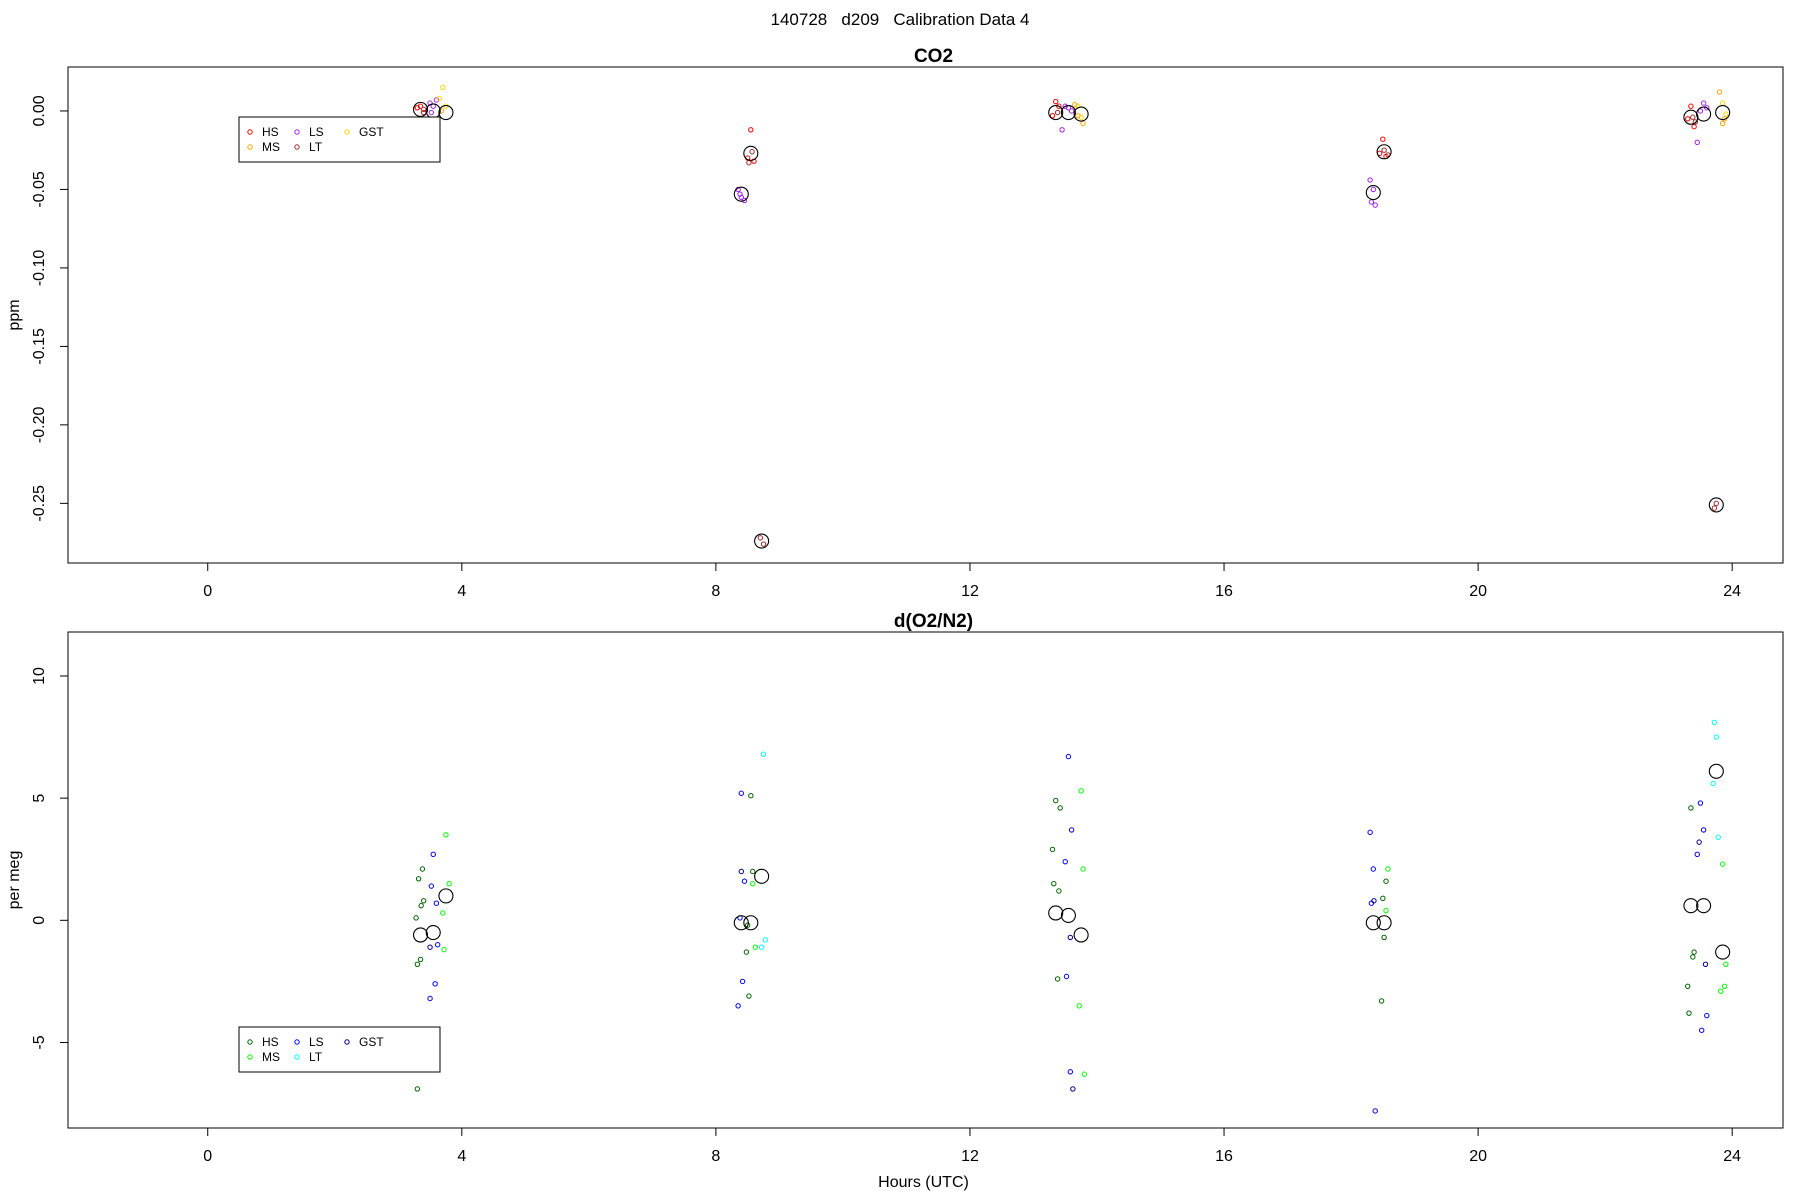 Image resolution: width=1800 pixels, height=1200 pixels. Describe the element at coordinates (1224, 591) in the screenshot. I see `co2-x-tick-label: 16` at that location.